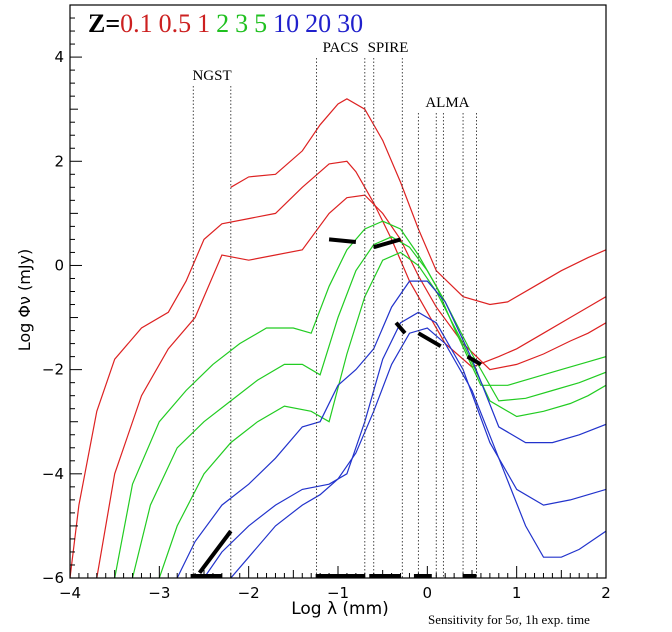 This screenshot has height=632, width=672. Describe the element at coordinates (606, 593) in the screenshot. I see `x-tick-label: 2` at that location.